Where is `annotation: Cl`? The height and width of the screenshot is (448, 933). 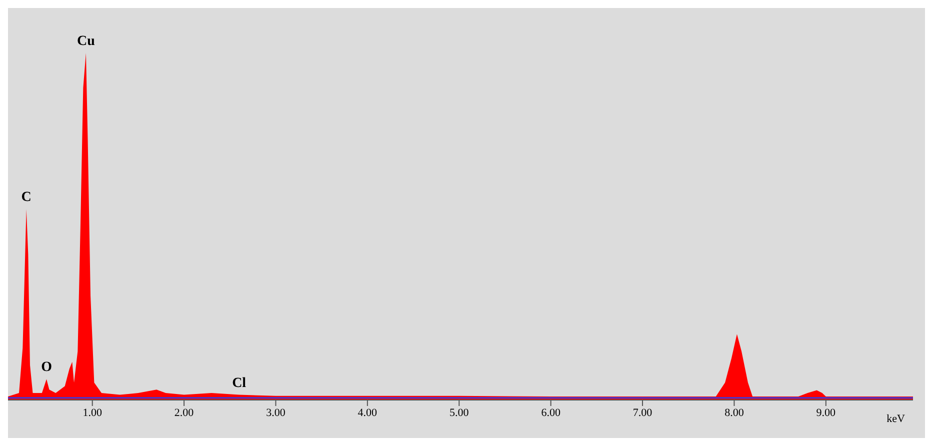
annotation: Cl is located at coordinates (239, 383).